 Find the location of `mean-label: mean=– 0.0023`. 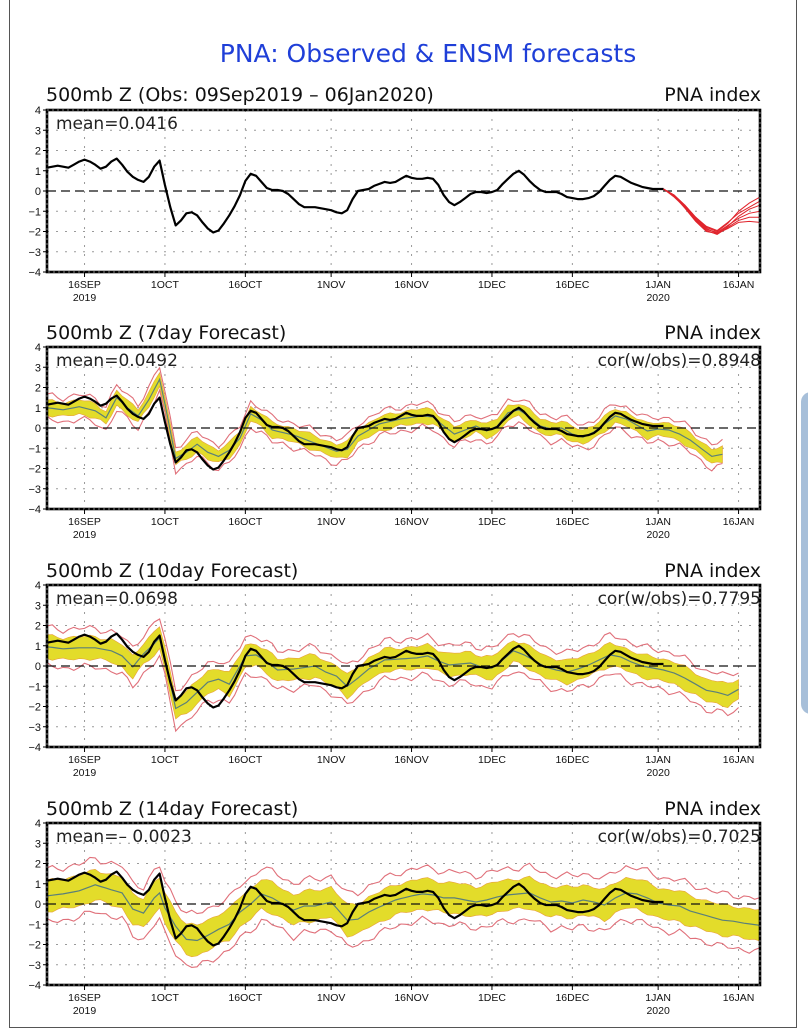

mean-label: mean=– 0.0023 is located at coordinates (124, 837).